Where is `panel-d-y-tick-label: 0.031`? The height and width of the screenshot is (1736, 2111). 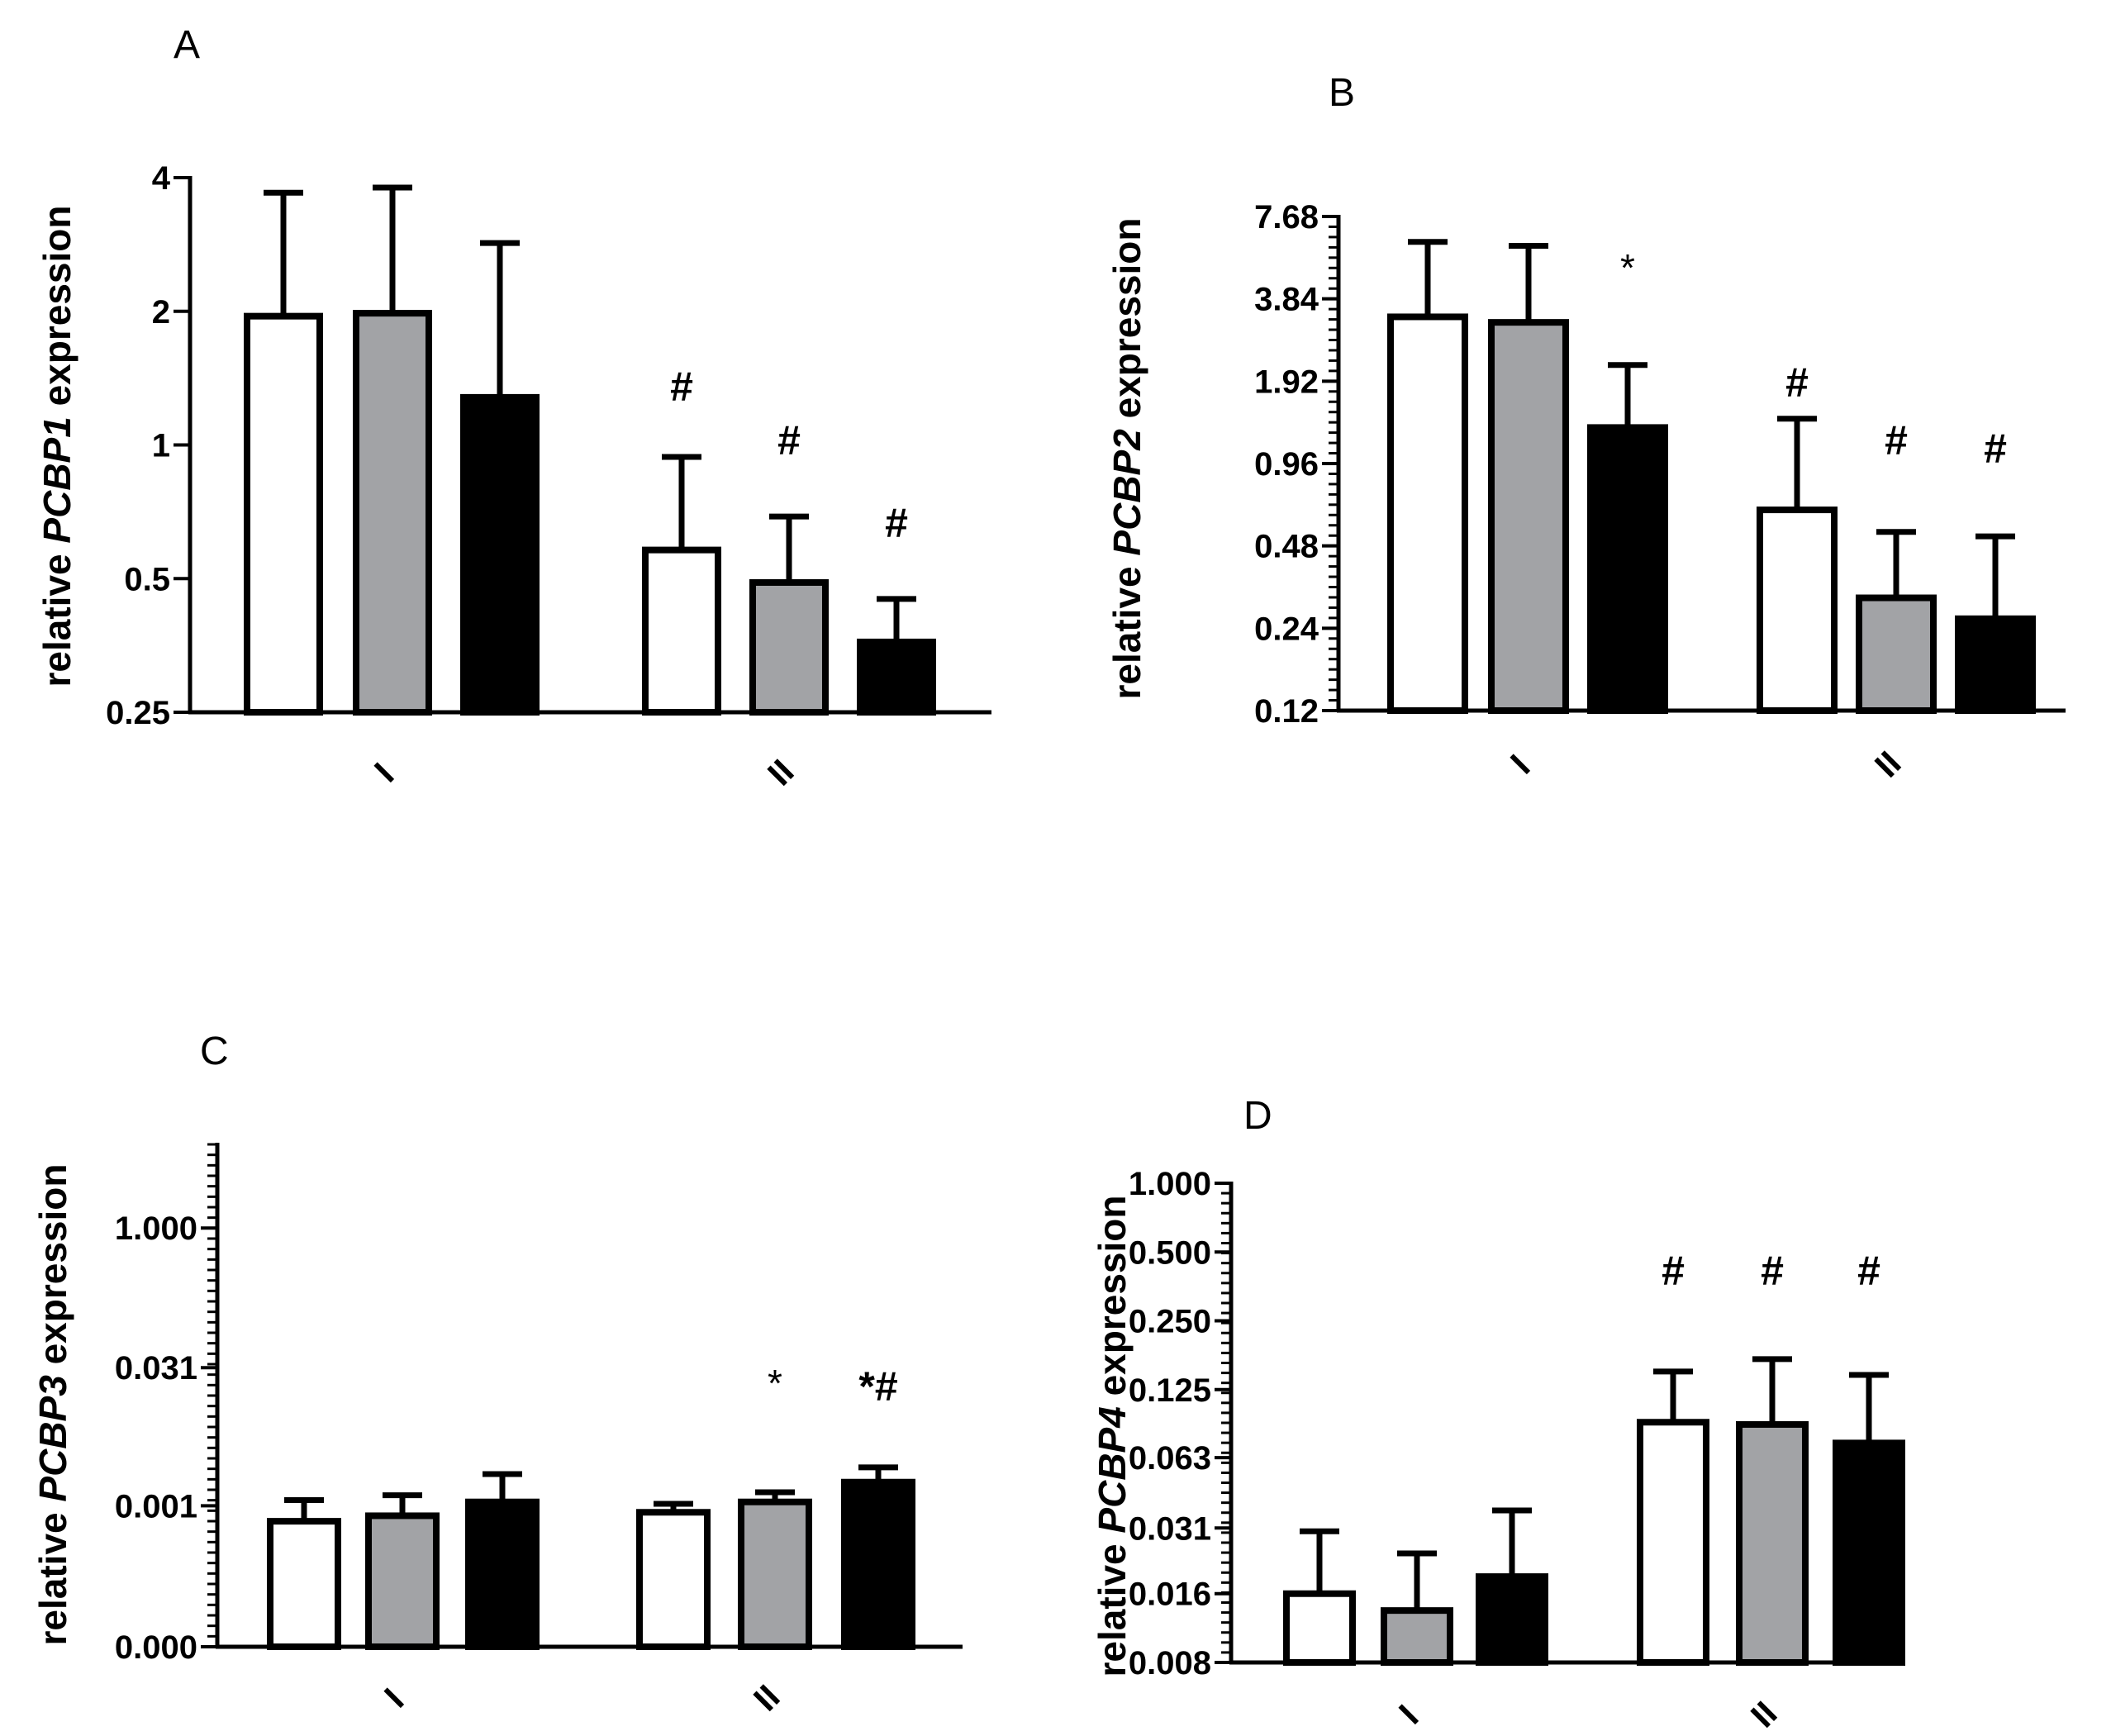 panel-d-y-tick-label: 0.031 is located at coordinates (1170, 1529).